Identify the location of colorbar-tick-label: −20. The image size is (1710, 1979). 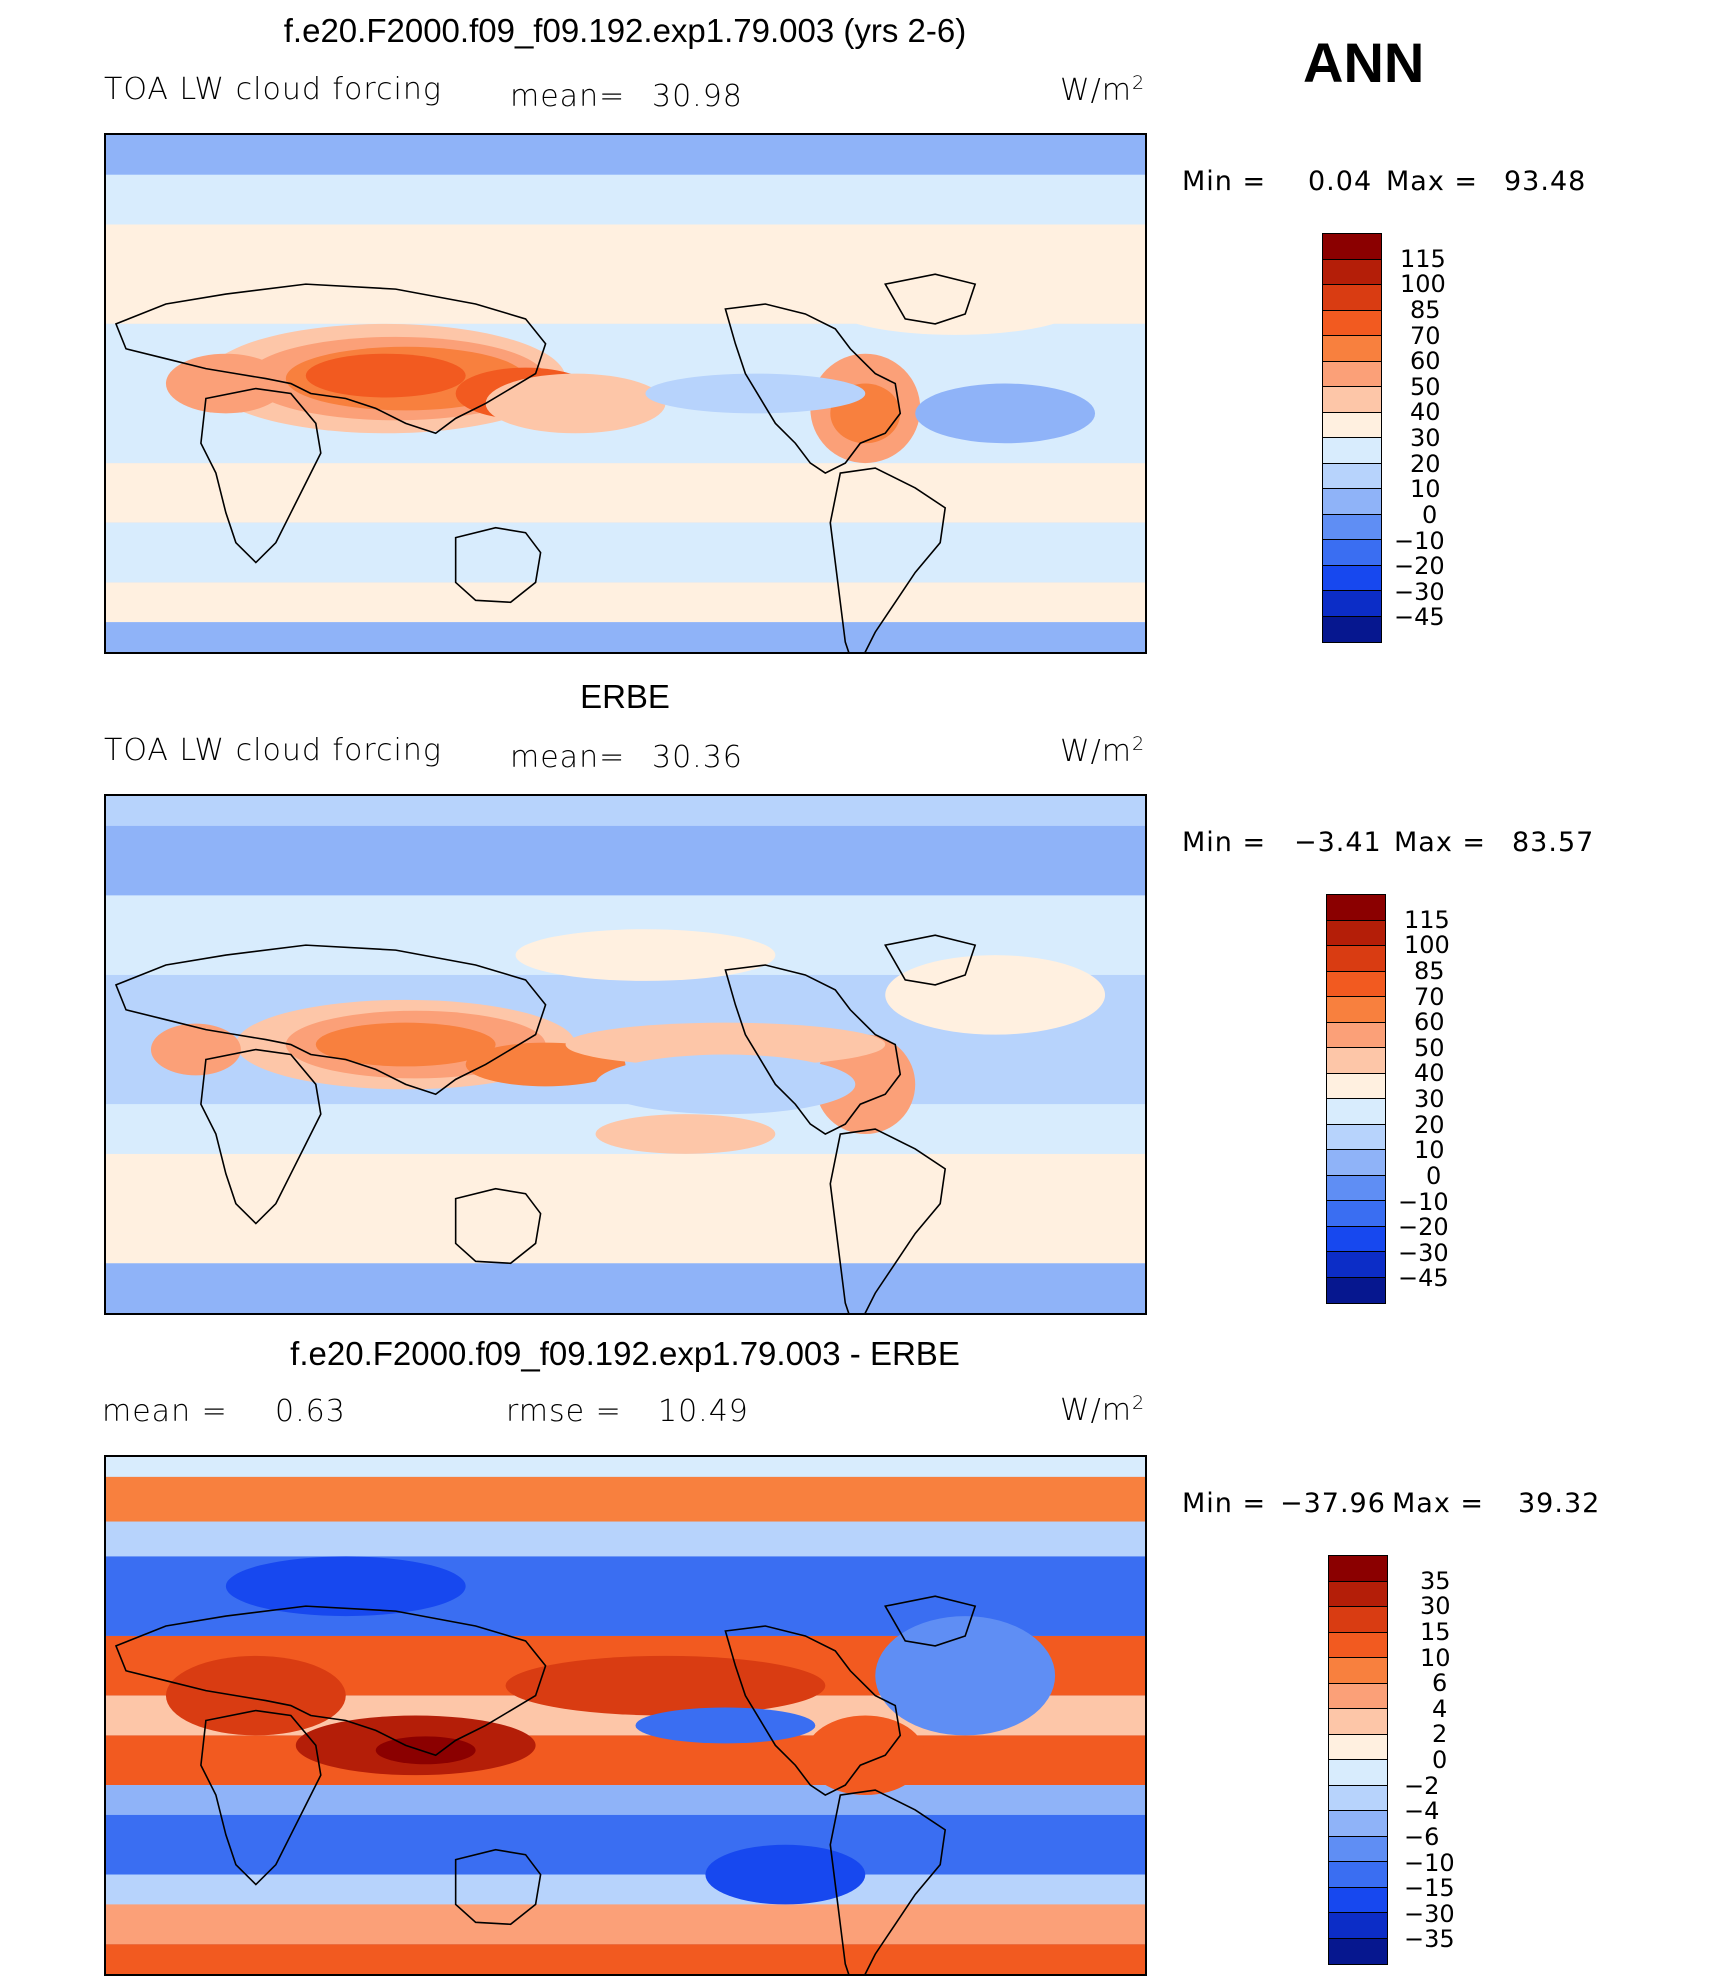
(1423, 1227).